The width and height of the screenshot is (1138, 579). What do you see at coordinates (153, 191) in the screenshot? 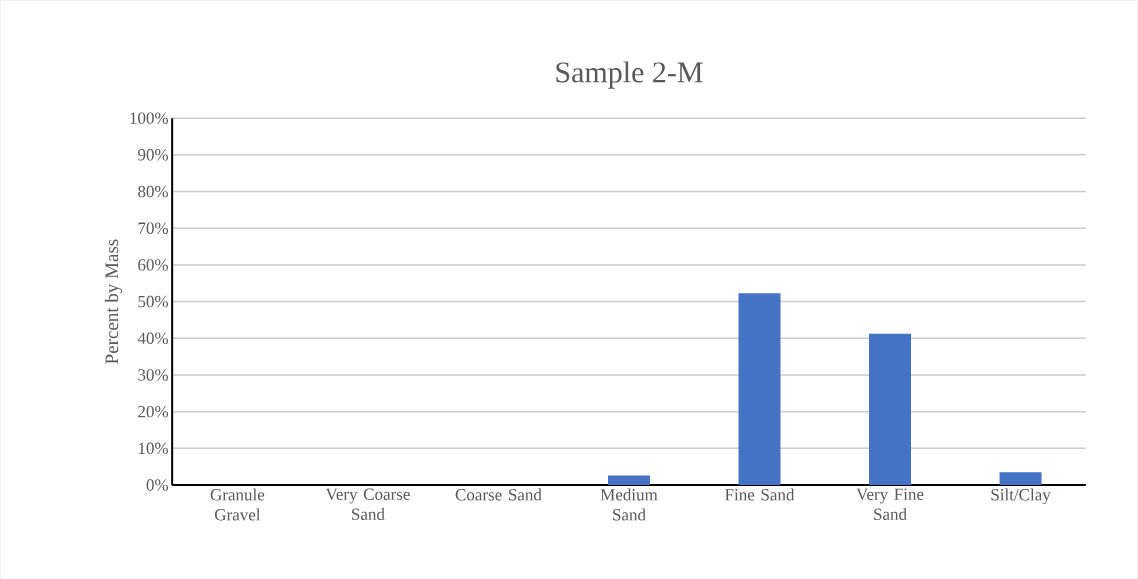
I see `y-tick-label: 80%` at bounding box center [153, 191].